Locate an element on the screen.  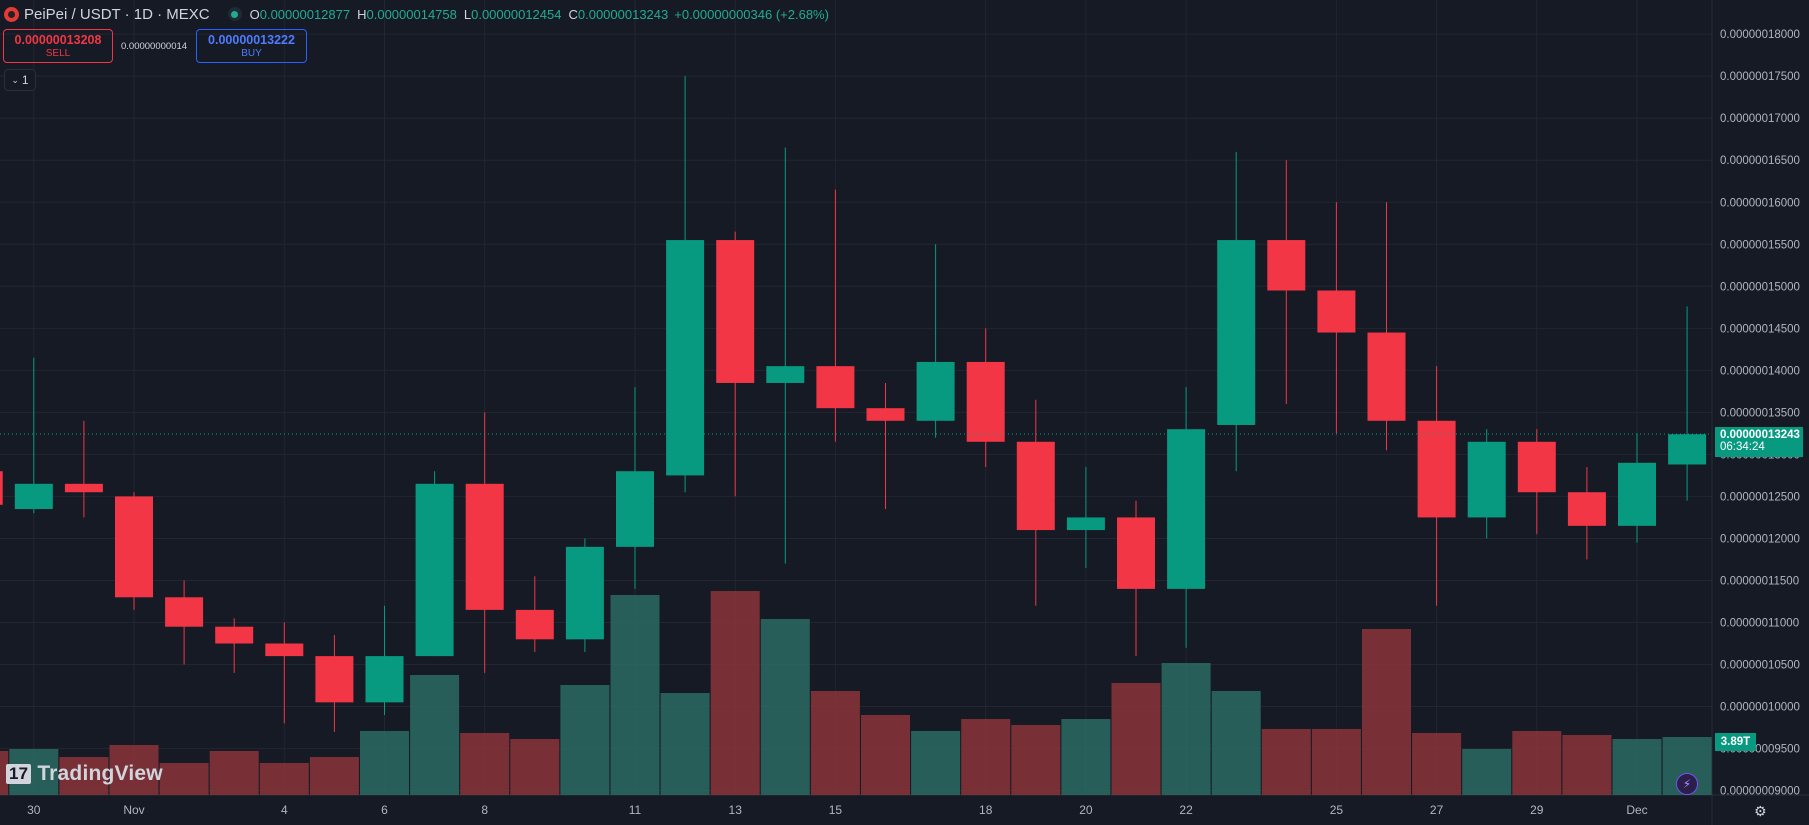
x-tick-label: 25 is located at coordinates (1337, 810).